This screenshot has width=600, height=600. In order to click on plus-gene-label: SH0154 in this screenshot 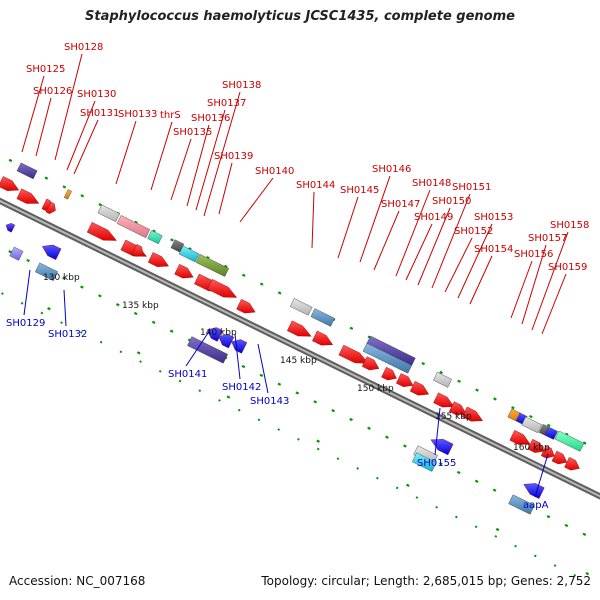, I will do `click(493, 249)`.